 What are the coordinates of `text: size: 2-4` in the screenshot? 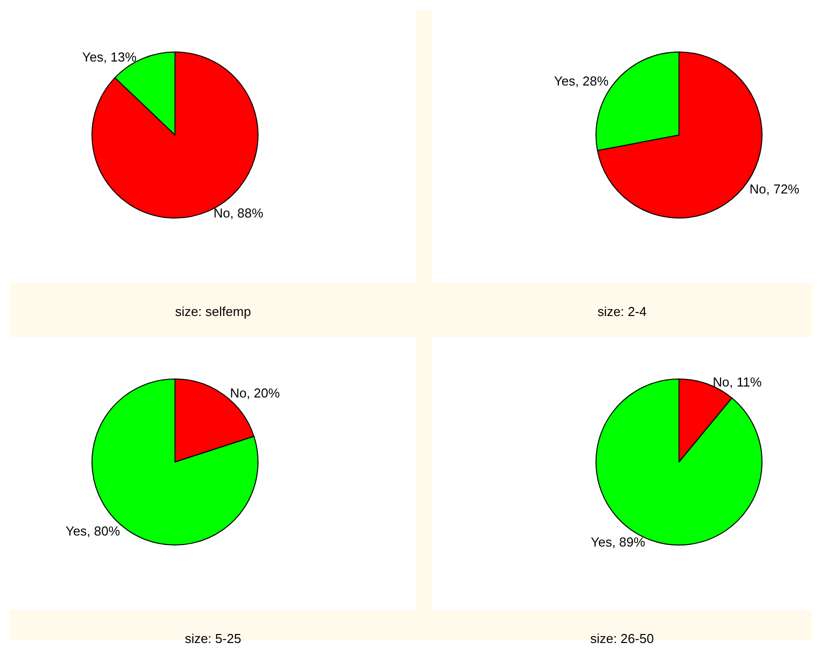 It's located at (622, 311).